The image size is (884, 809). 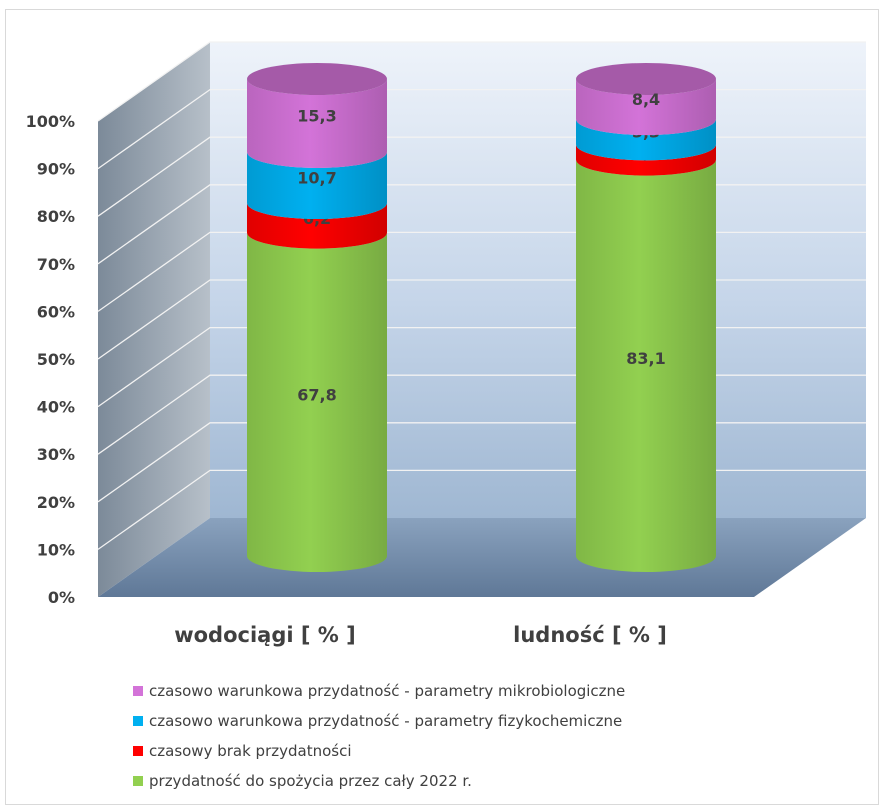 I want to click on y-tick-label: 40%, so click(x=56, y=407).